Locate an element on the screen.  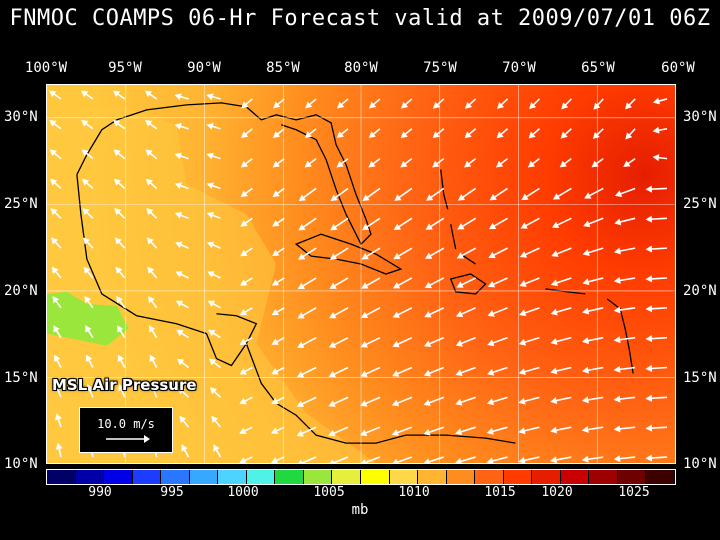
colorbar-tick: 1010 is located at coordinates (414, 492).